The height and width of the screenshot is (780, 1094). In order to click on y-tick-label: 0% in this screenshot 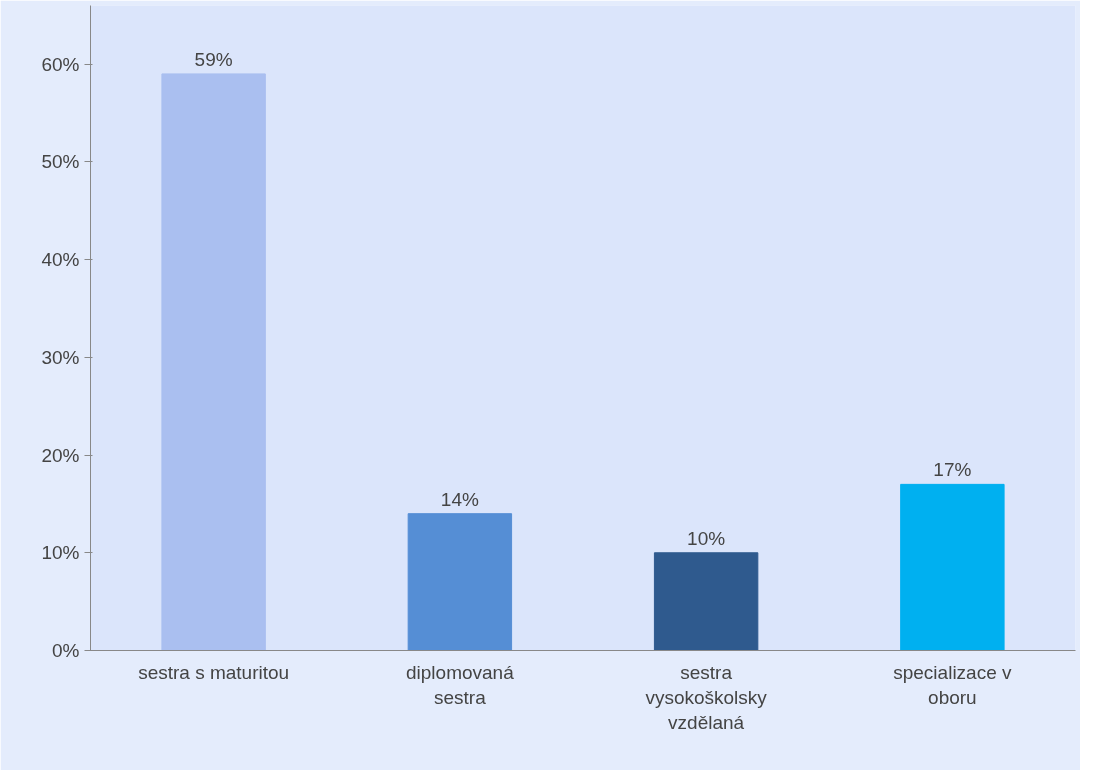, I will do `click(66, 650)`.